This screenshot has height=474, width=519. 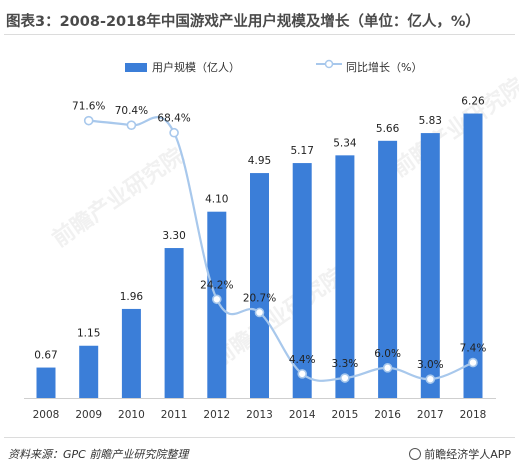 I want to click on x-tick-label: 2015, so click(x=345, y=415).